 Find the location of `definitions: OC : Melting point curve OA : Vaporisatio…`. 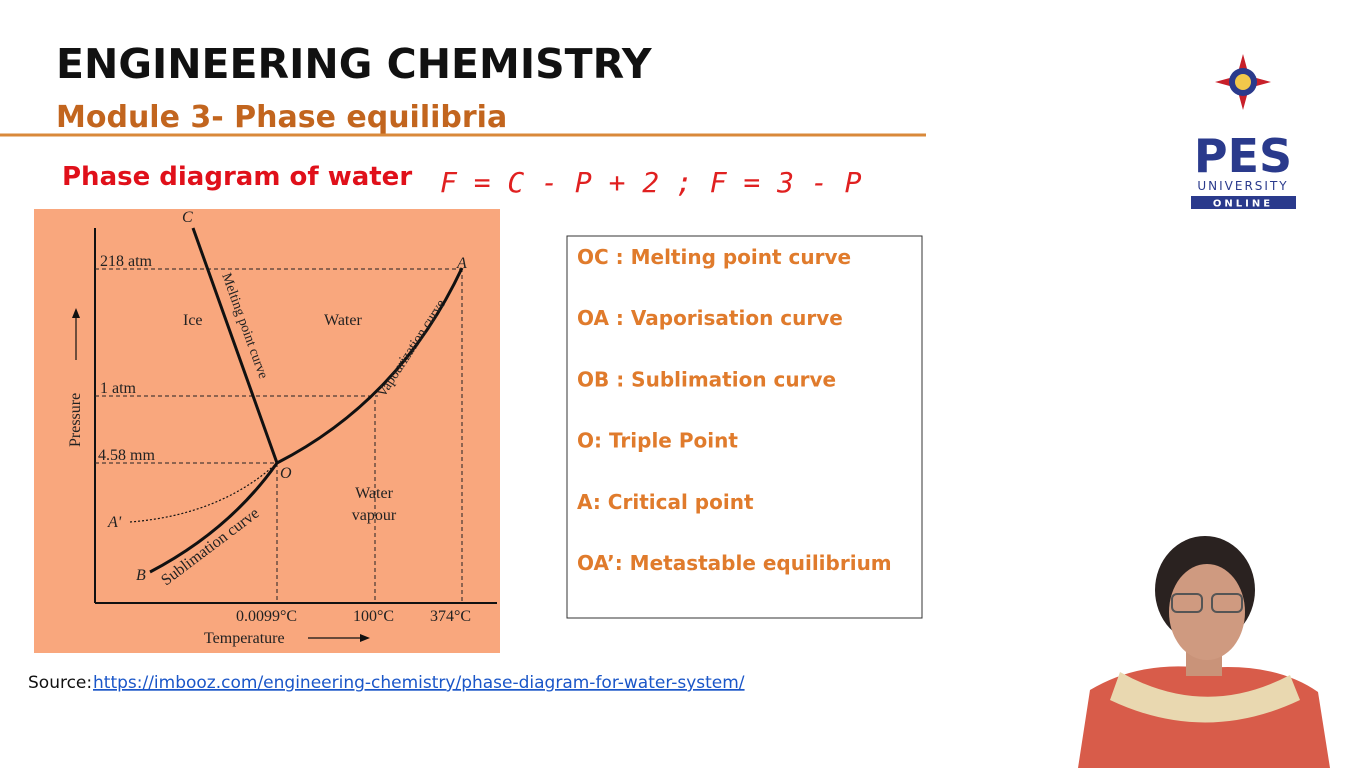

definitions: OC : Melting point curve OA : Vaporisatio… is located at coordinates (734, 410).